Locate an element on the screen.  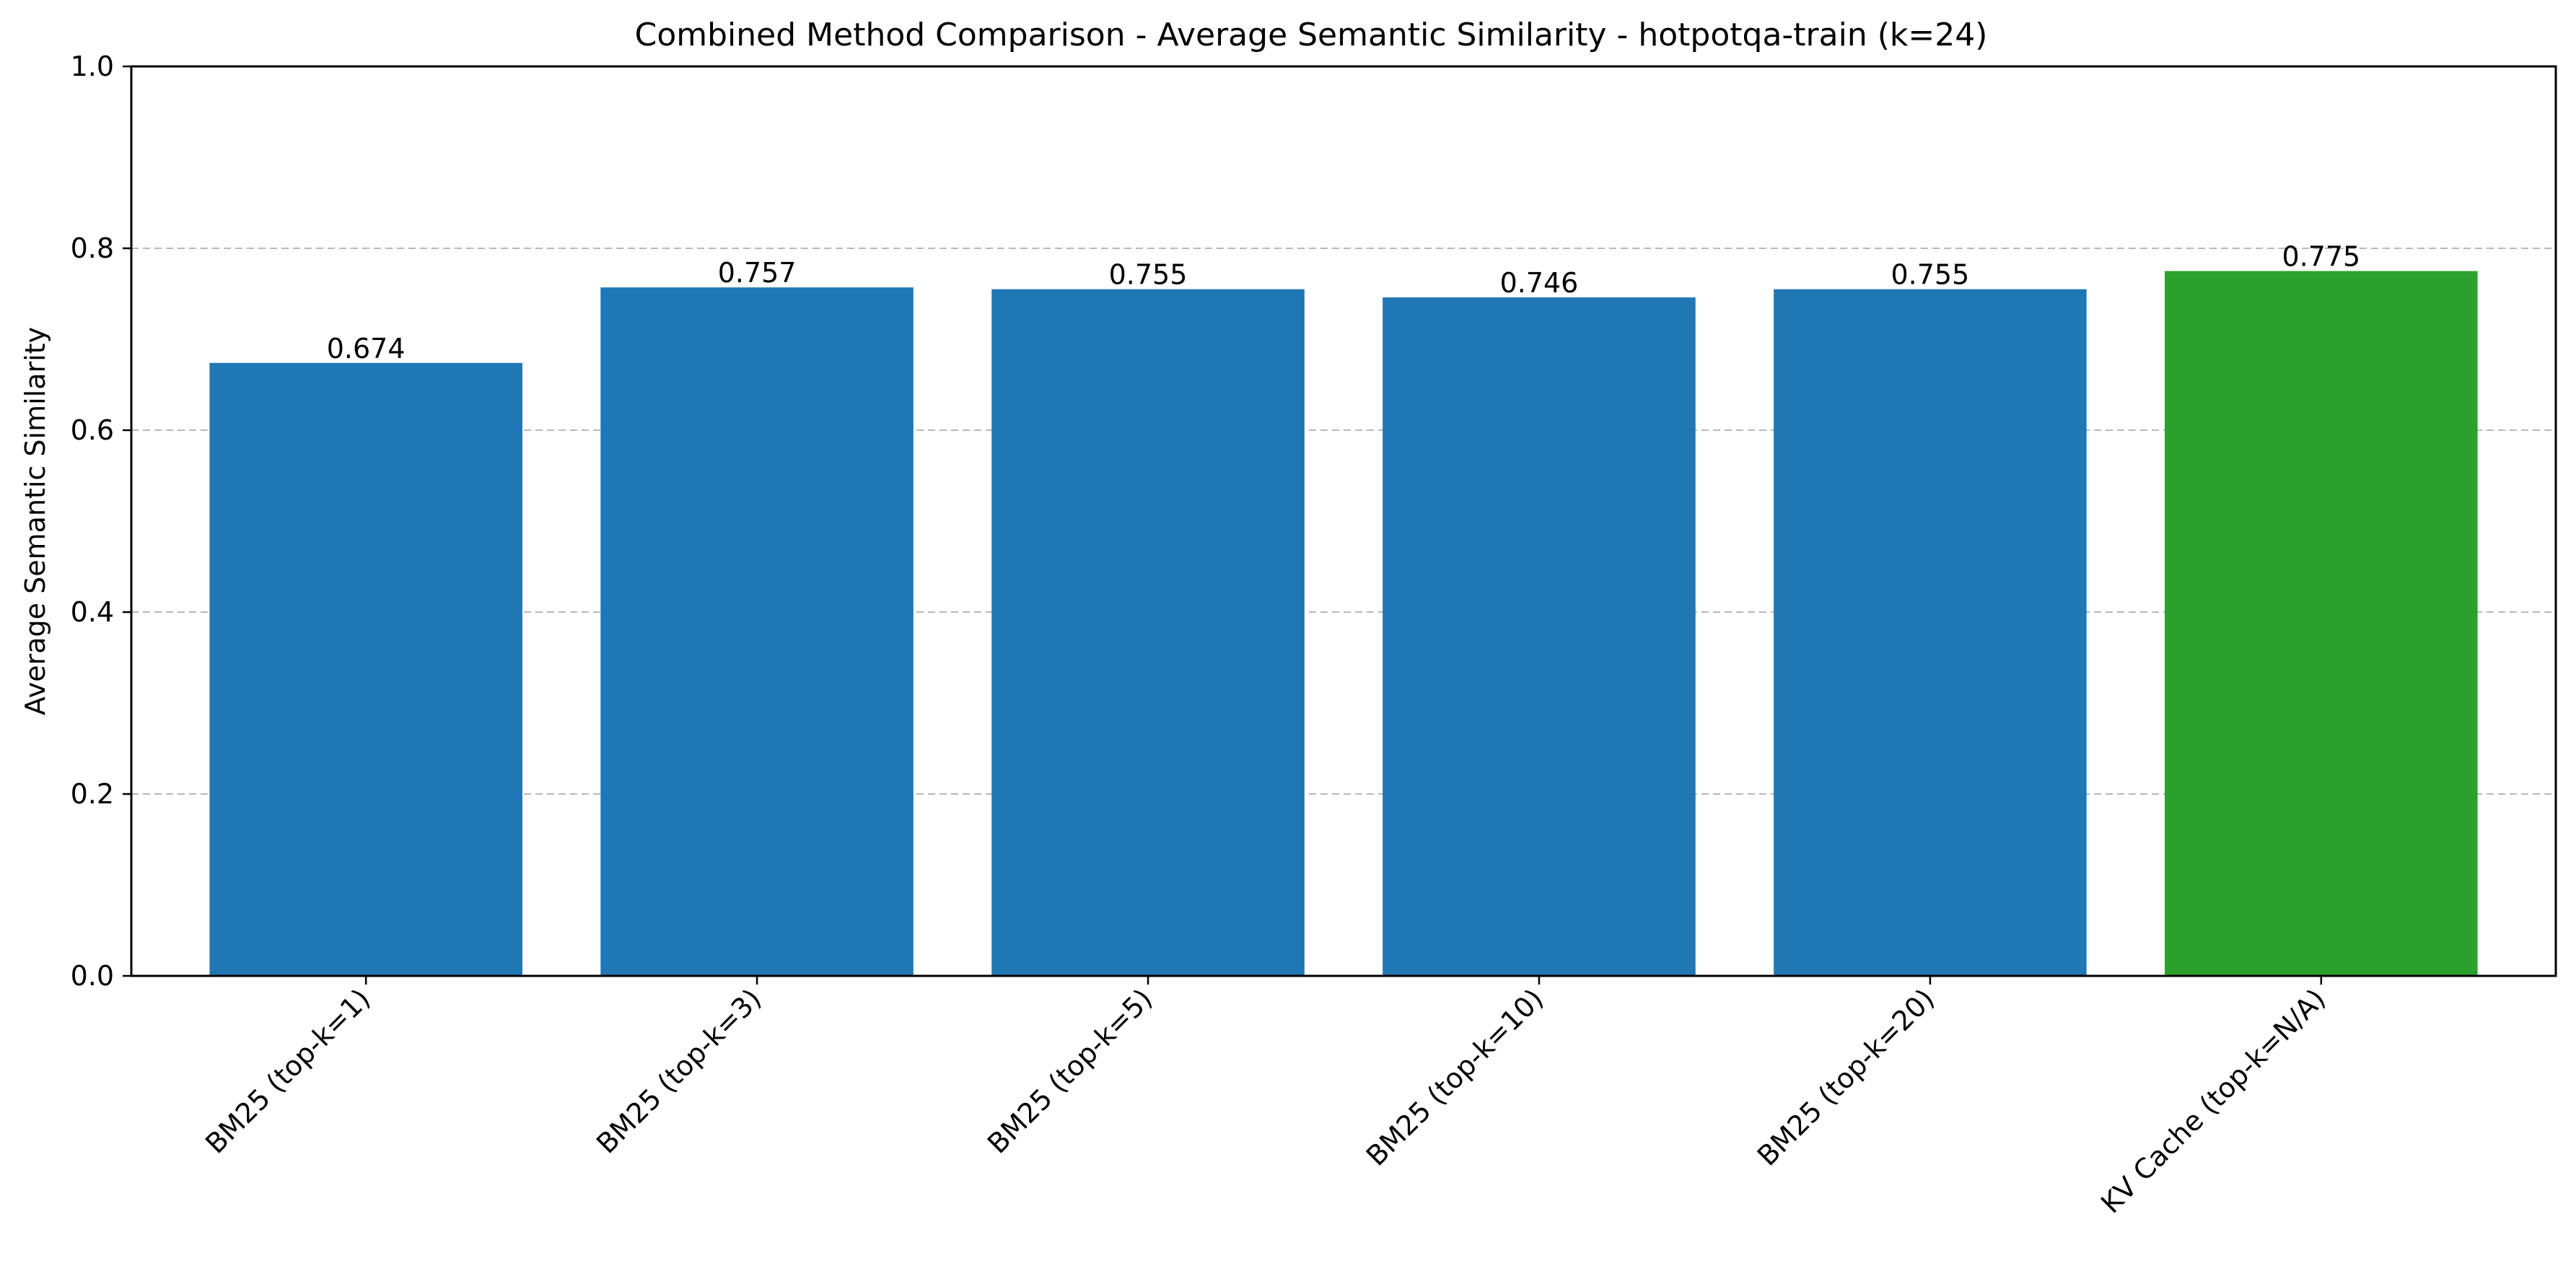
y-tick-label-1: 0.2 is located at coordinates (92, 794).